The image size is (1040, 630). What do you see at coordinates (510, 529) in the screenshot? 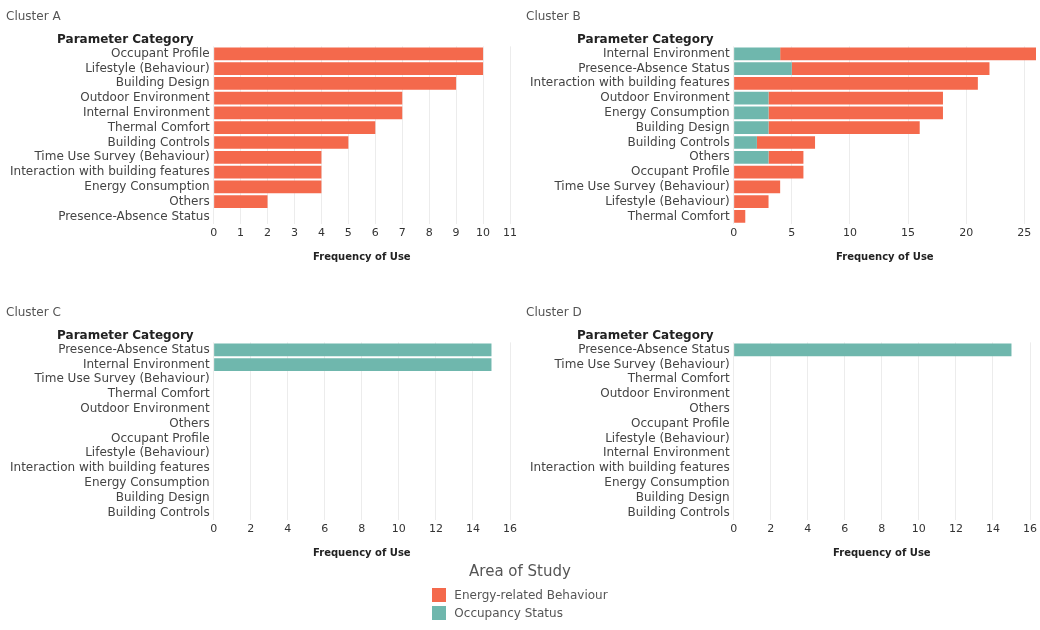
I see `x-tick-label: 16` at bounding box center [510, 529].